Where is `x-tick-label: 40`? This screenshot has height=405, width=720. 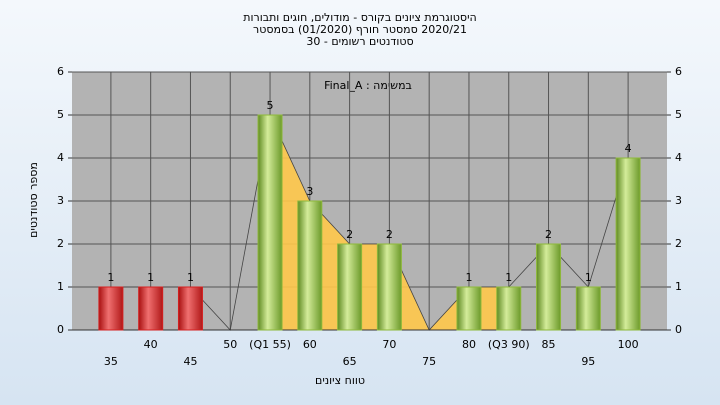
x-tick-label: 40 is located at coordinates (151, 344).